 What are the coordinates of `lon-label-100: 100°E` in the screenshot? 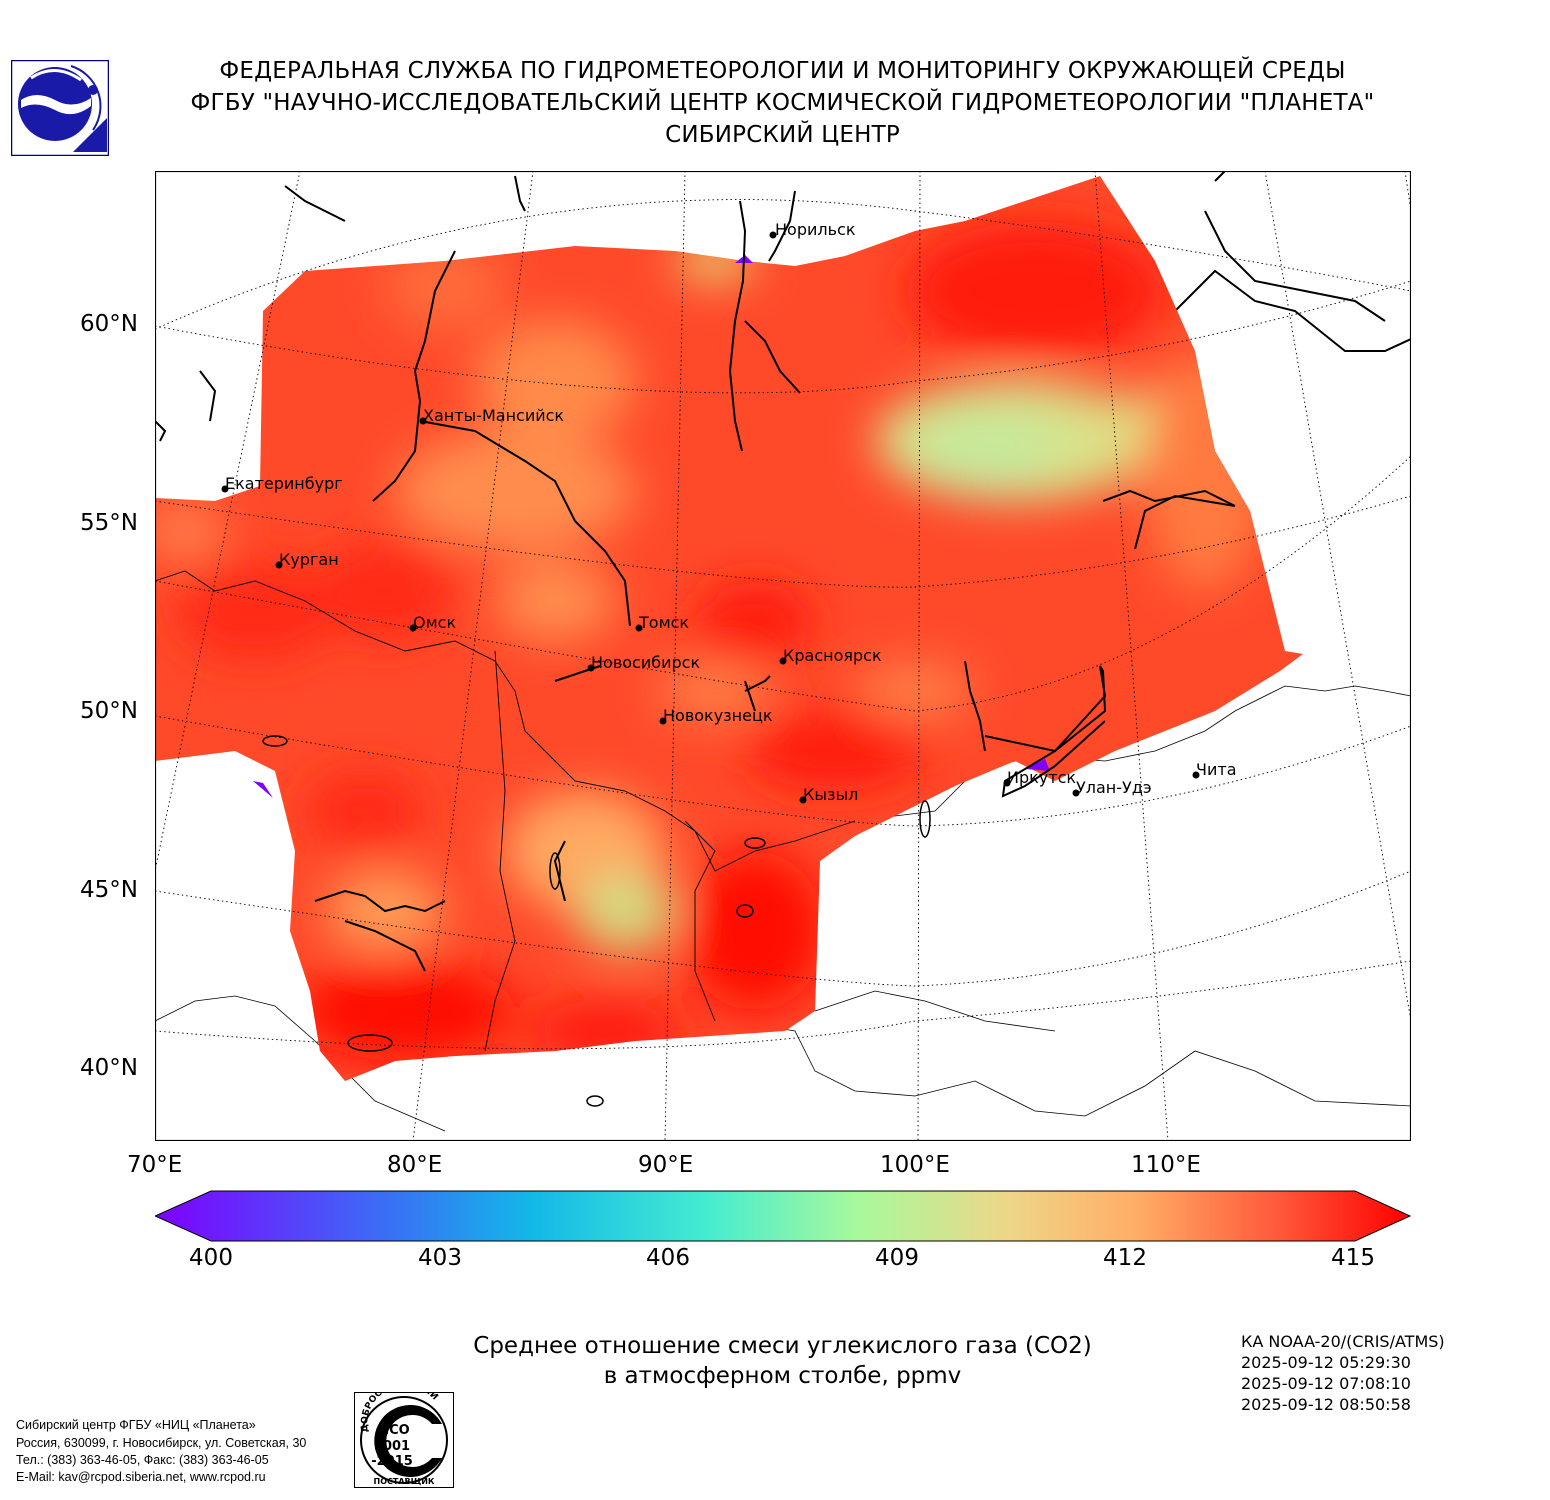 It's located at (915, 1165).